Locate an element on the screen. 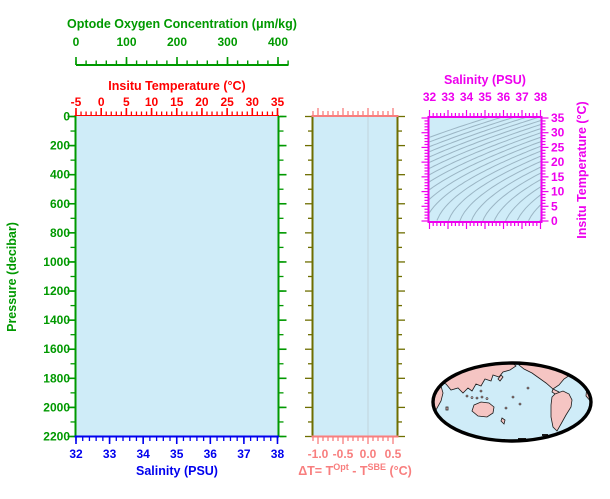 This screenshot has height=499, width=610. tick-label: -0.5 is located at coordinates (343, 454).